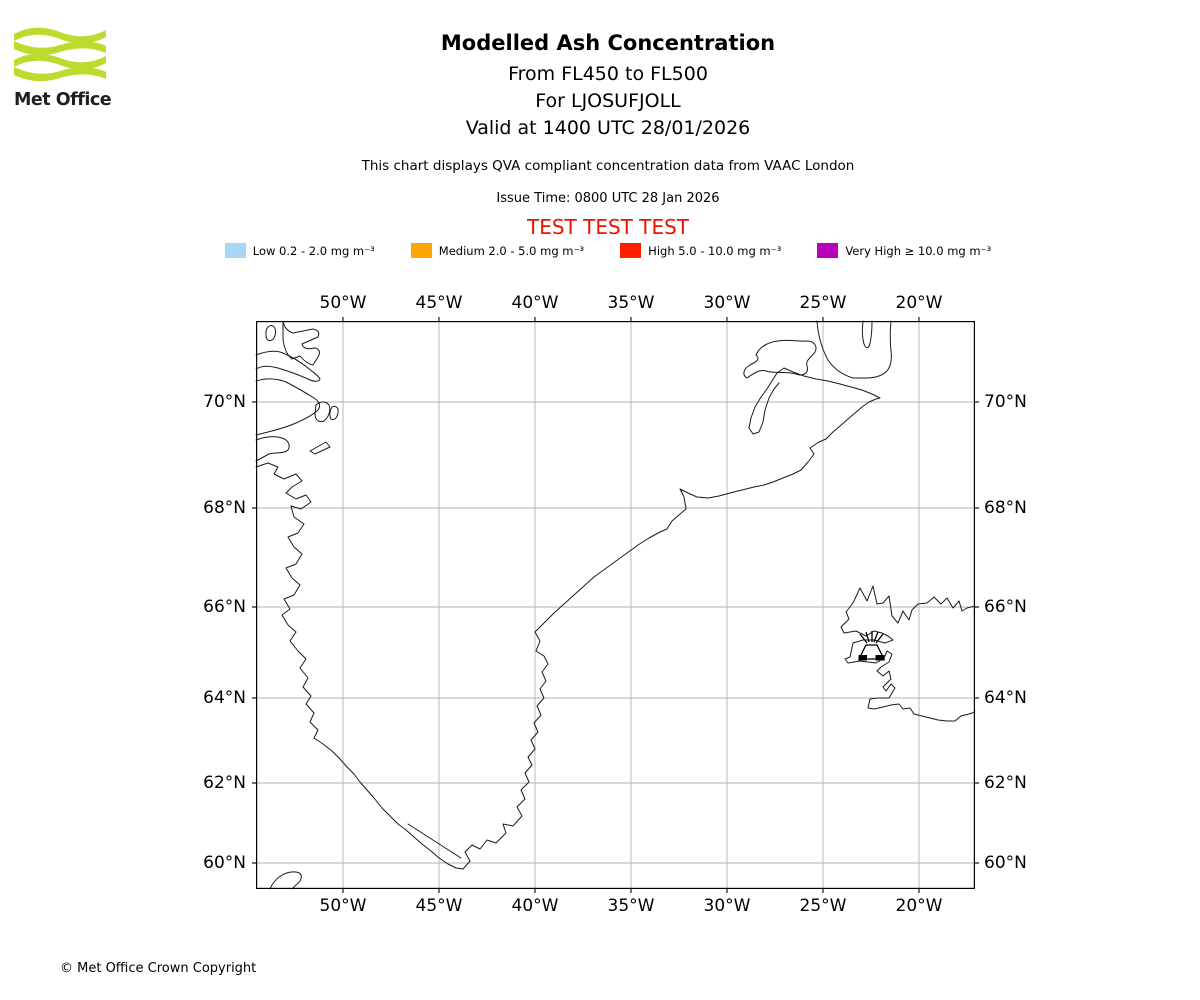  Describe the element at coordinates (511, 250) in the screenshot. I see `legend-label-medium: Medium 2.0 - 5.0 mg m⁻³` at that location.